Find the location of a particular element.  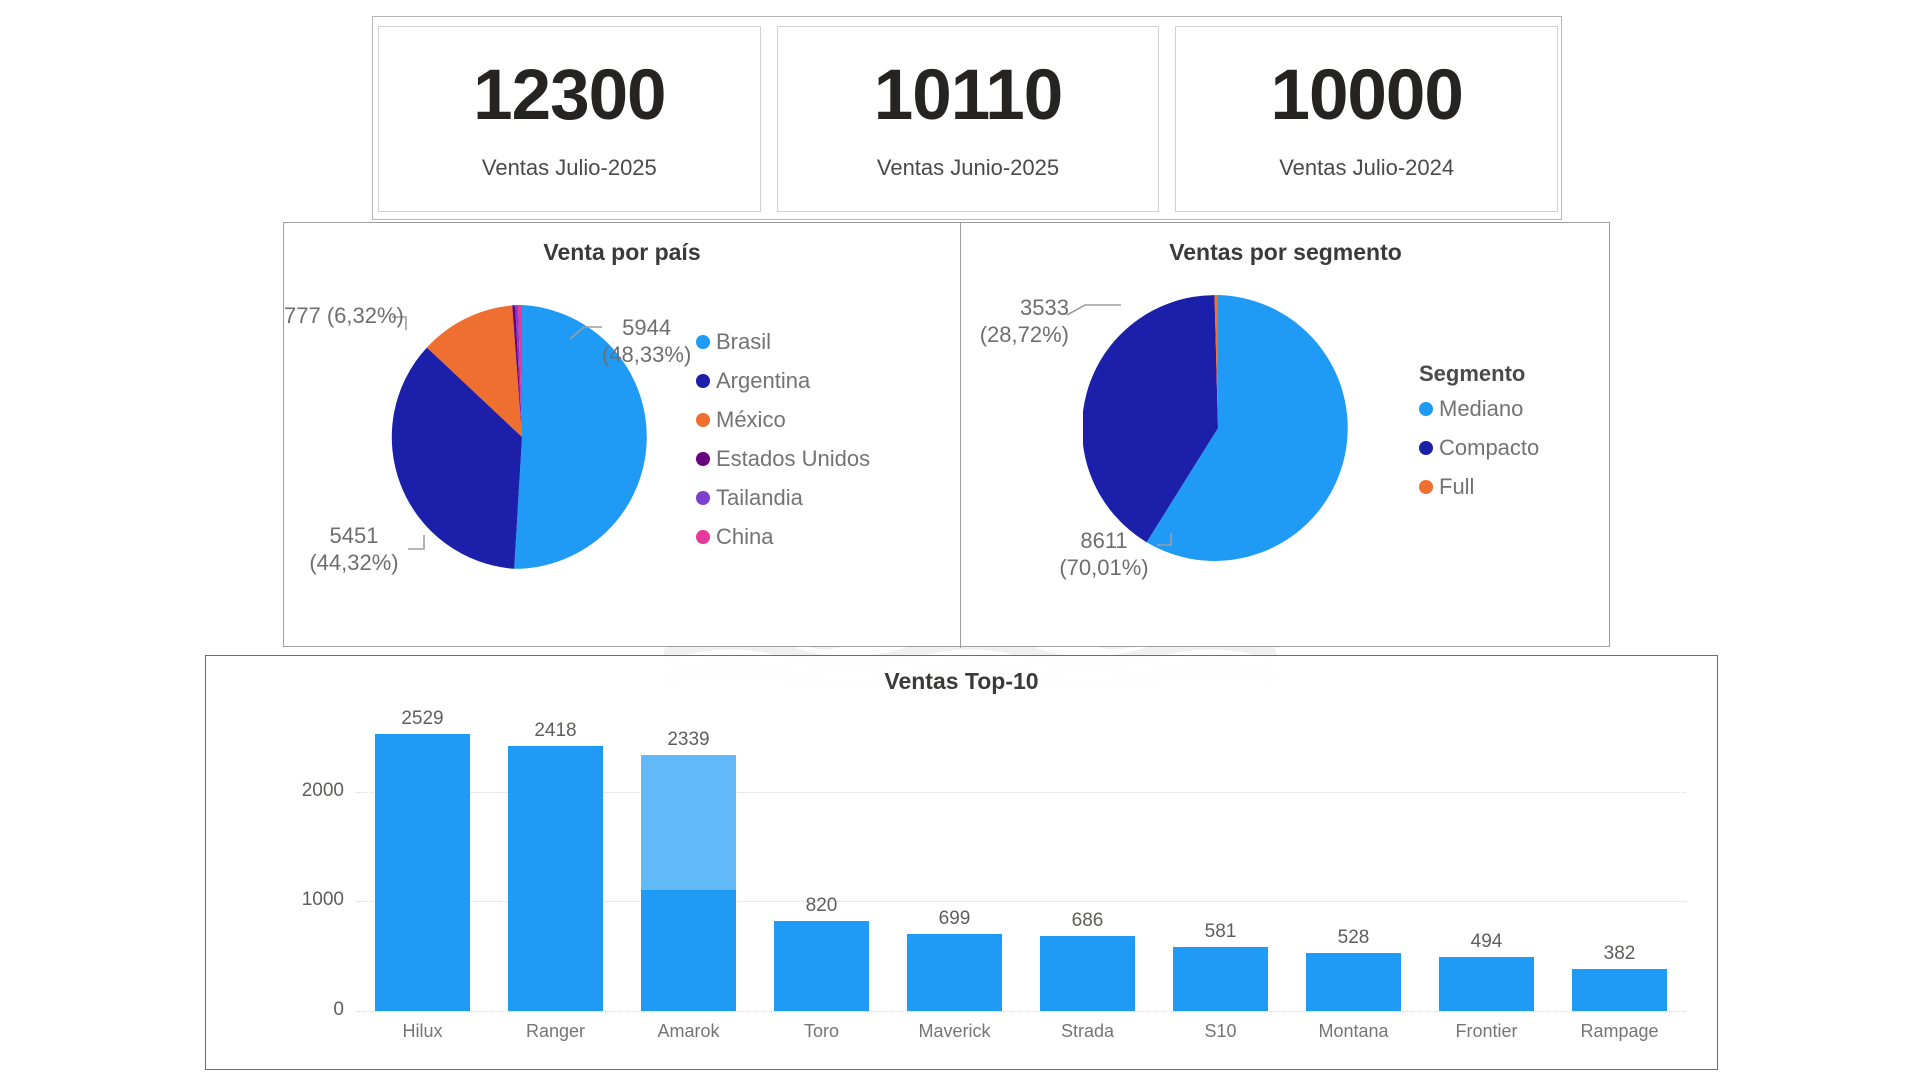

pie-label-argentina-value: 5451 is located at coordinates (354, 535).